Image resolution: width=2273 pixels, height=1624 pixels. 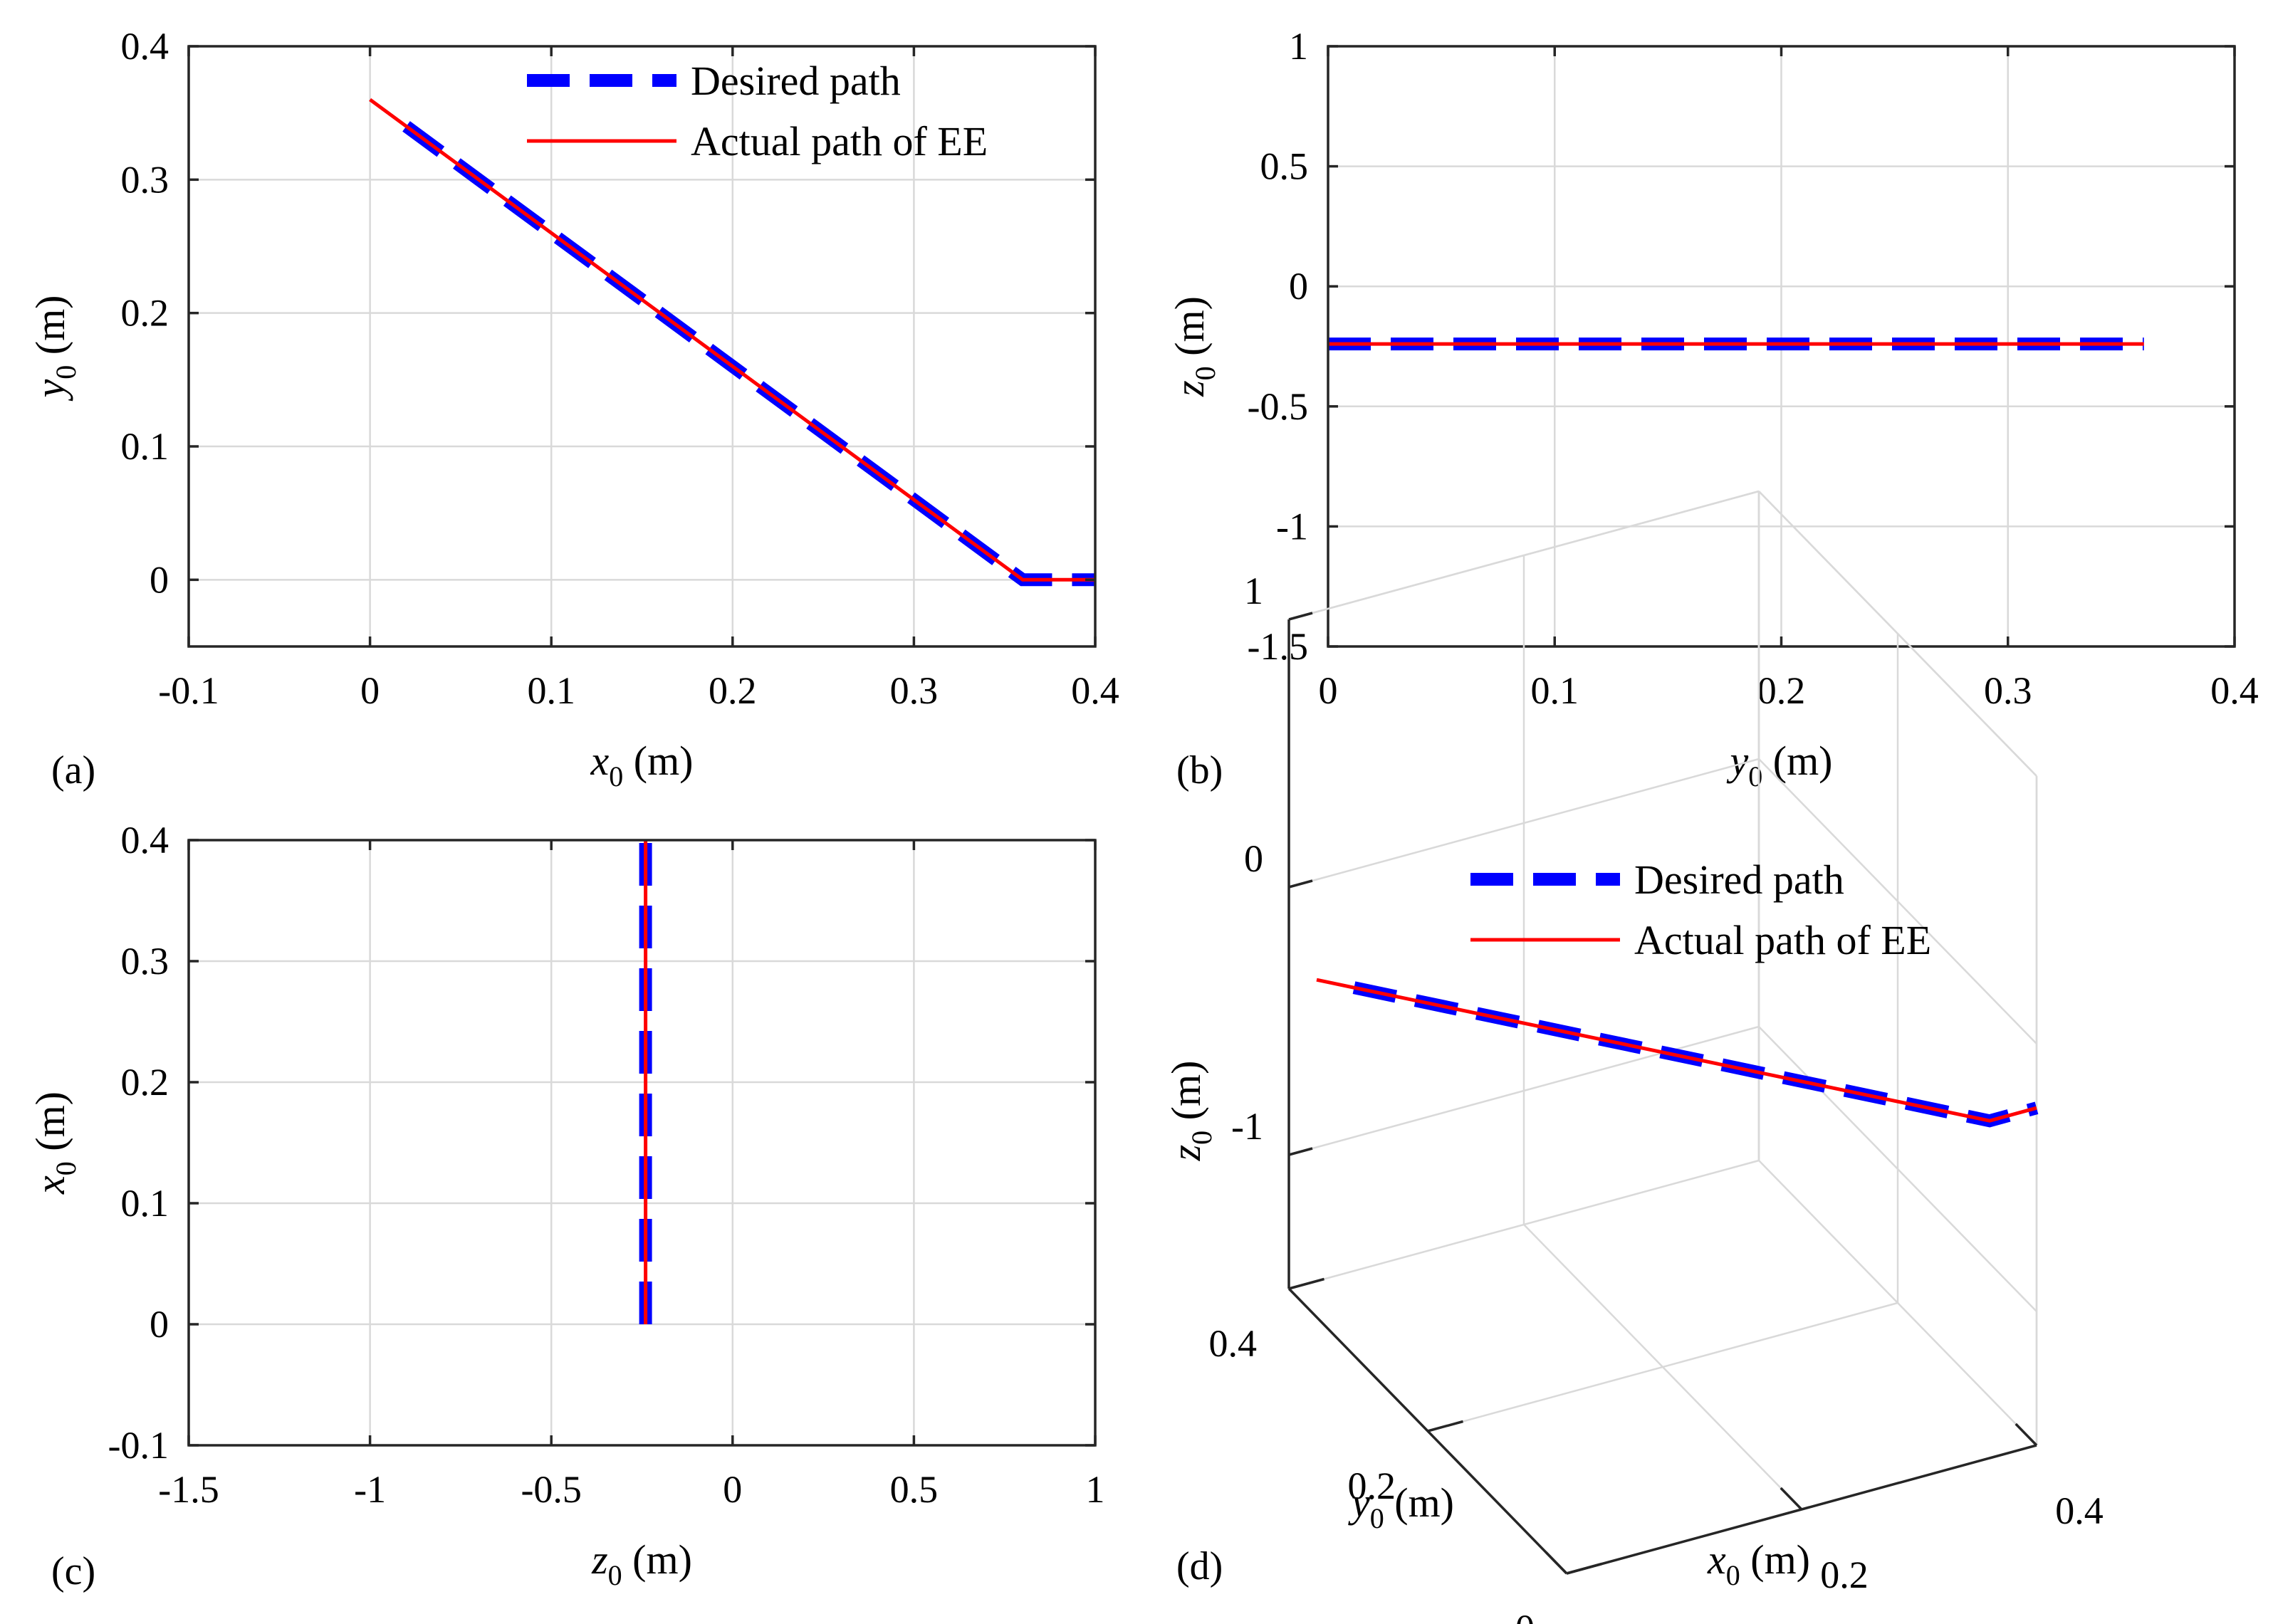 I want to click on x-tick-label: 0.5, so click(x=914, y=1489).